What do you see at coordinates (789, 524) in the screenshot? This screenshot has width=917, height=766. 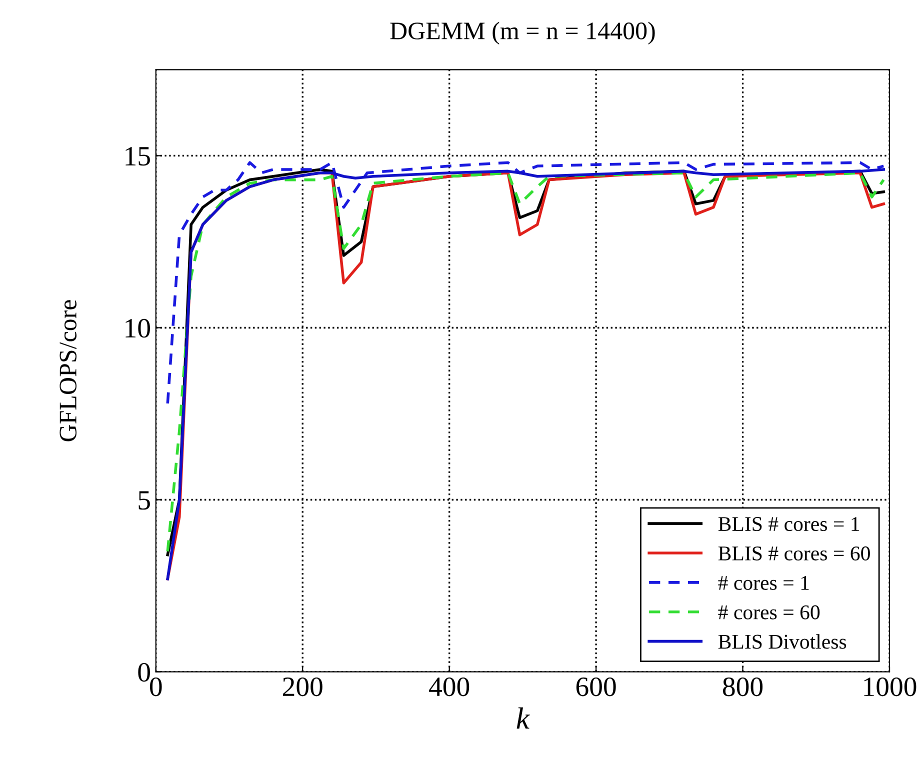 I see `legend-label: BLIS # cores = 1` at bounding box center [789, 524].